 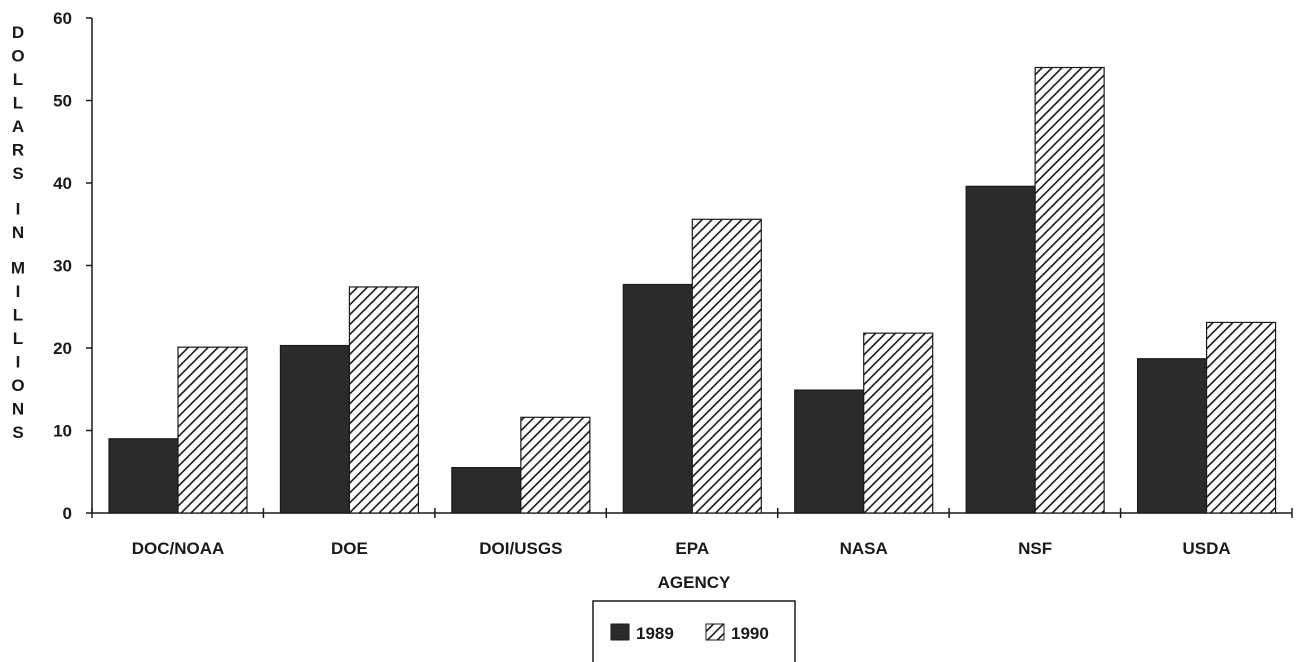 I want to click on x-tick-label: USDA, so click(x=1206, y=548).